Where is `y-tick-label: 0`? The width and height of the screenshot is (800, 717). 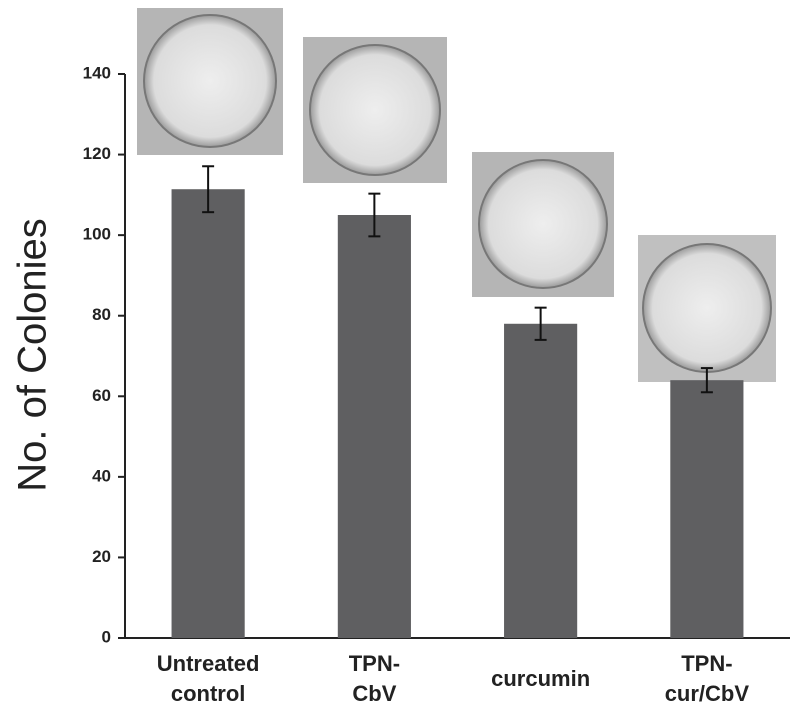 y-tick-label: 0 is located at coordinates (106, 636).